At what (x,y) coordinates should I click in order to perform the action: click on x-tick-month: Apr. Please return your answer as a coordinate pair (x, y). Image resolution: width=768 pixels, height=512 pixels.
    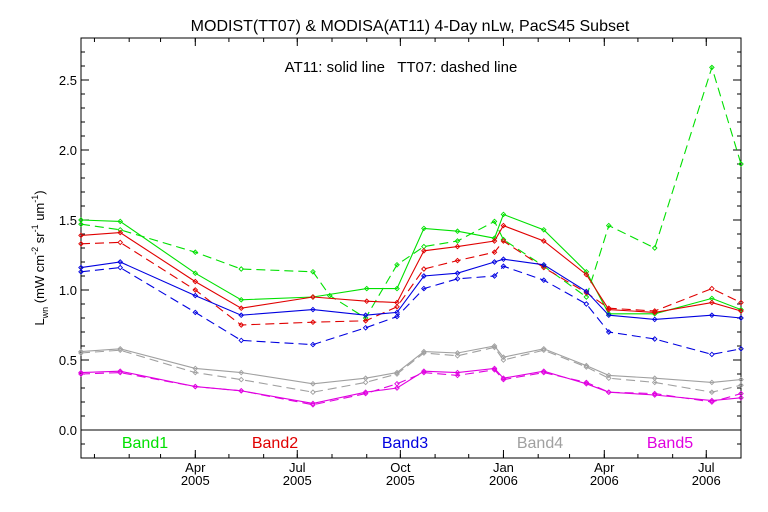
    Looking at the image, I should click on (195, 467).